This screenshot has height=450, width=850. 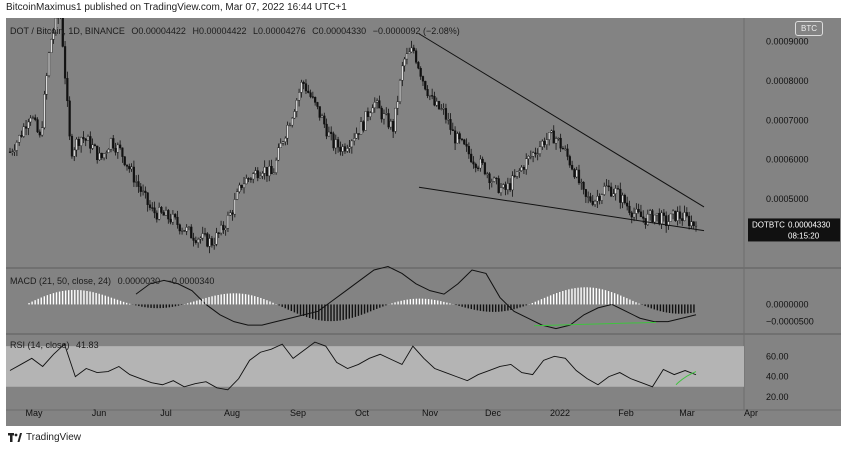 I want to click on price-tick-label: 0.0007000, so click(x=787, y=120).